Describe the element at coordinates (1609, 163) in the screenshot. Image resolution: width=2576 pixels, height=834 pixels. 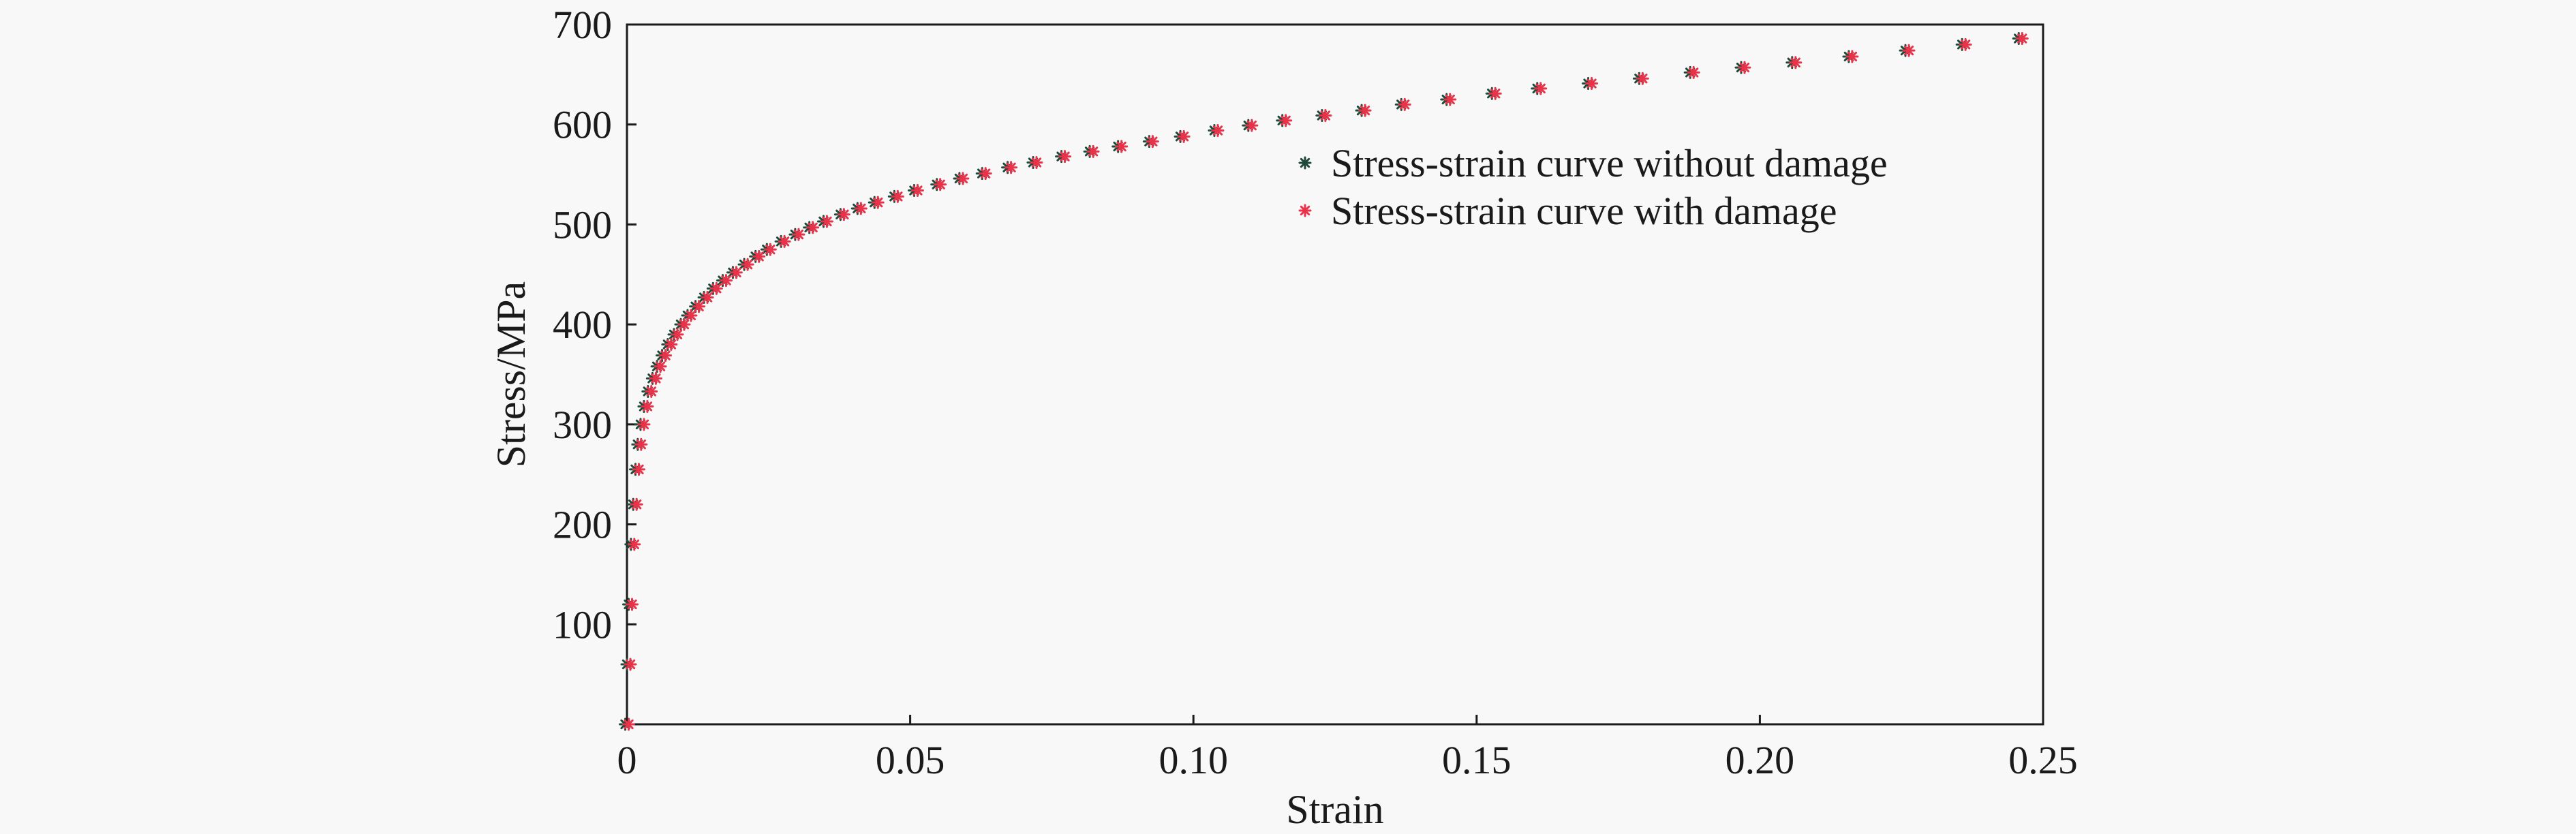
I see `legend-label-without-damage: Stress-strain curve without damage` at that location.